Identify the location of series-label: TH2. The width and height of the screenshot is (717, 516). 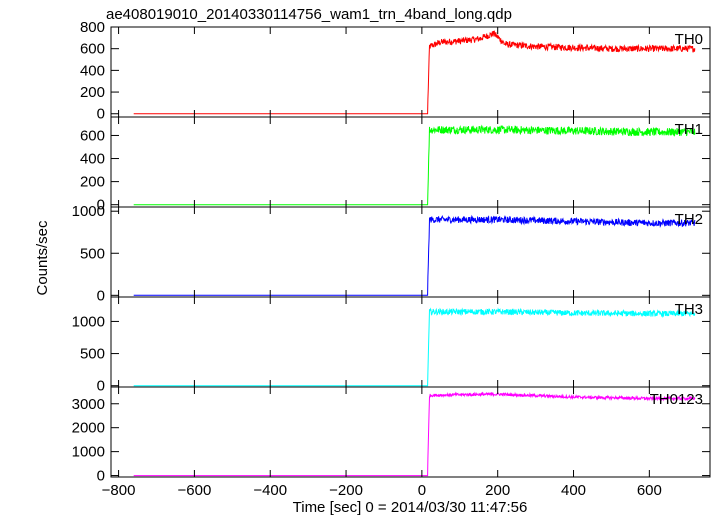
(689, 219).